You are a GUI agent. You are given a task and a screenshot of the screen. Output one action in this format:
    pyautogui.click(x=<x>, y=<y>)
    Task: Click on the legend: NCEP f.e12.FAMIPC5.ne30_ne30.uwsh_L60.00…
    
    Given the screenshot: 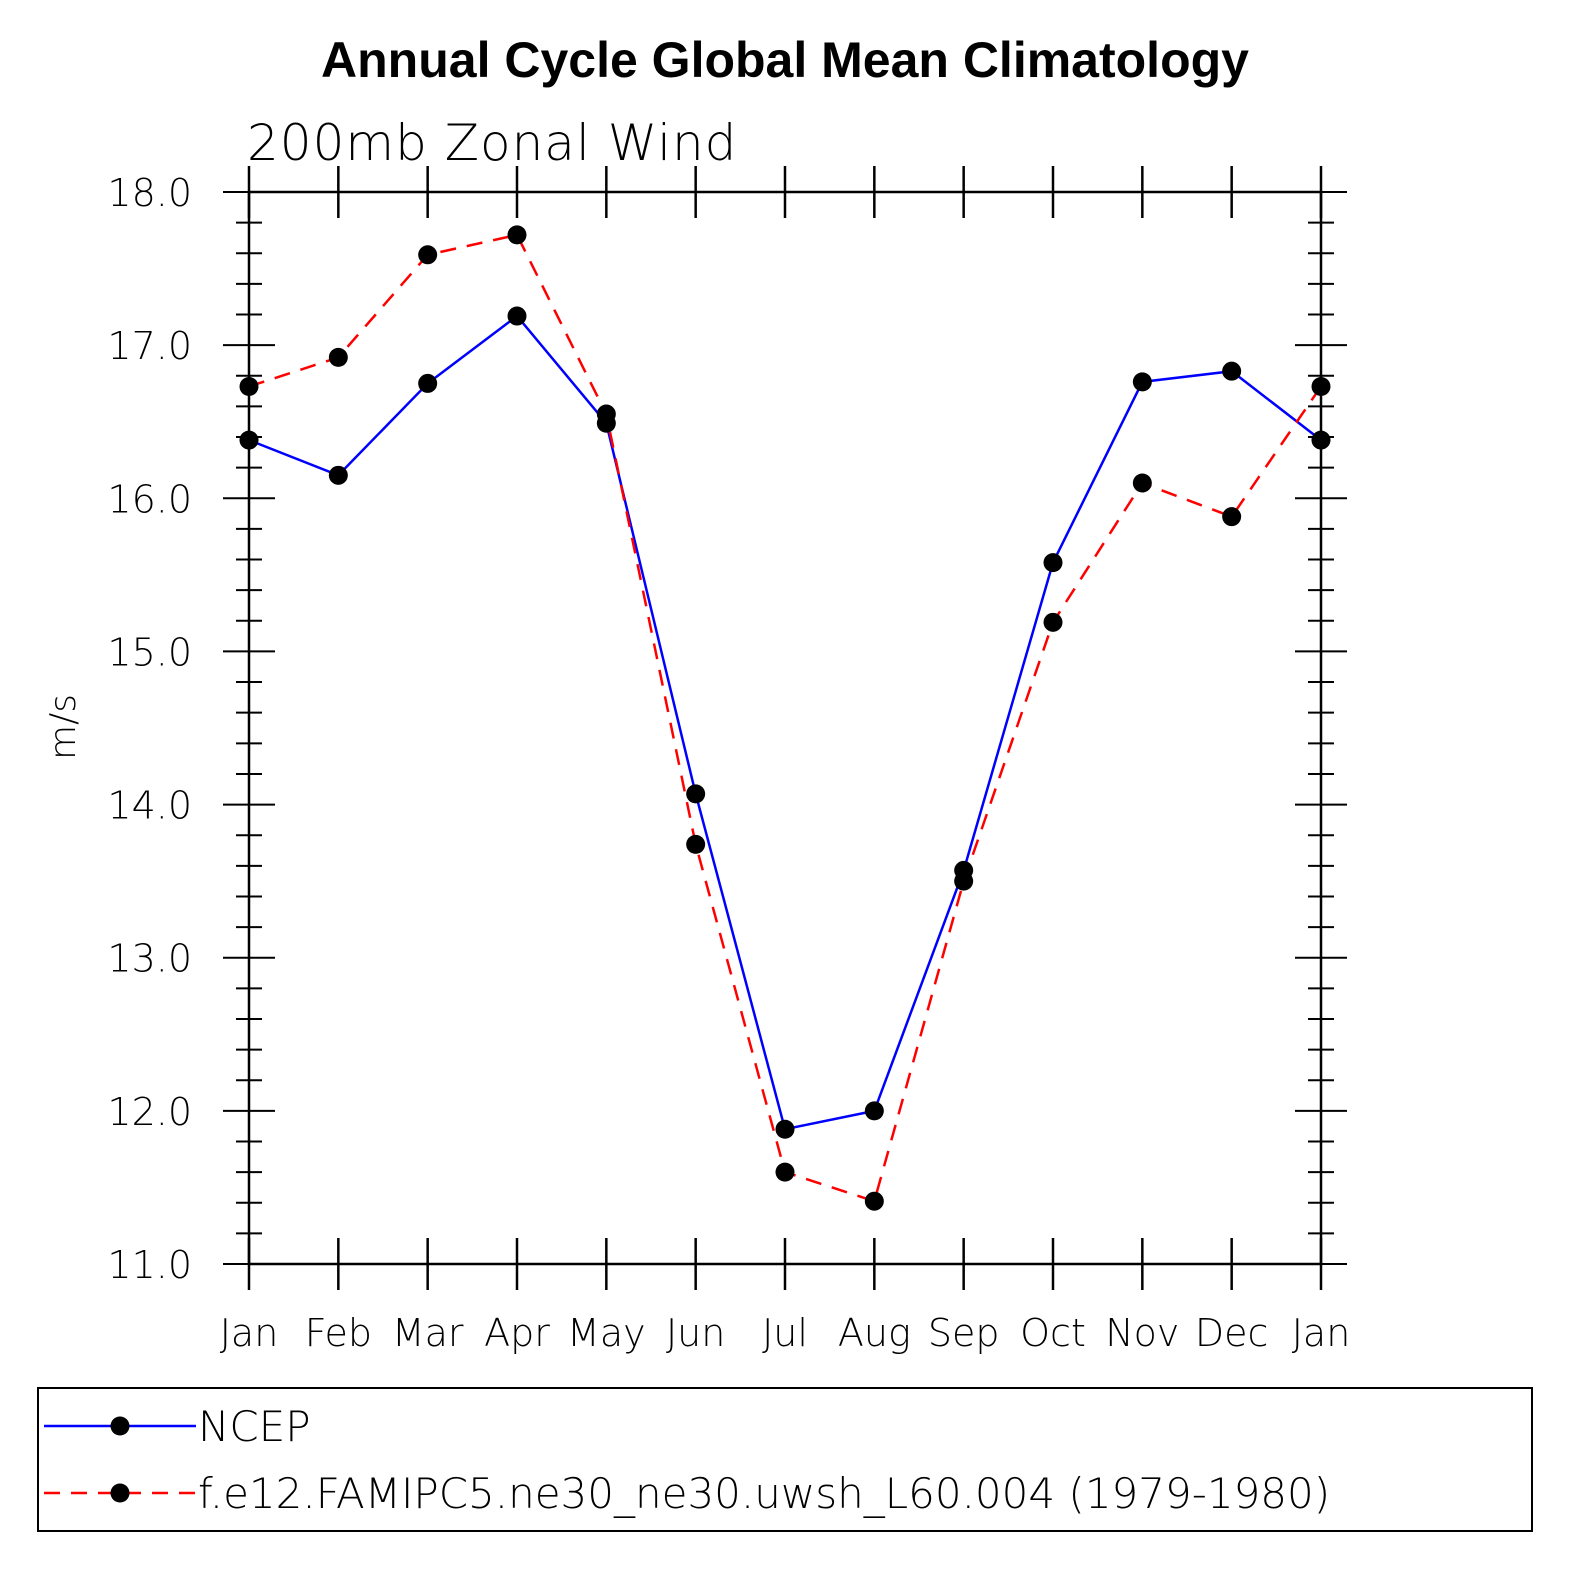 What is the action you would take?
    pyautogui.click(x=785, y=1459)
    